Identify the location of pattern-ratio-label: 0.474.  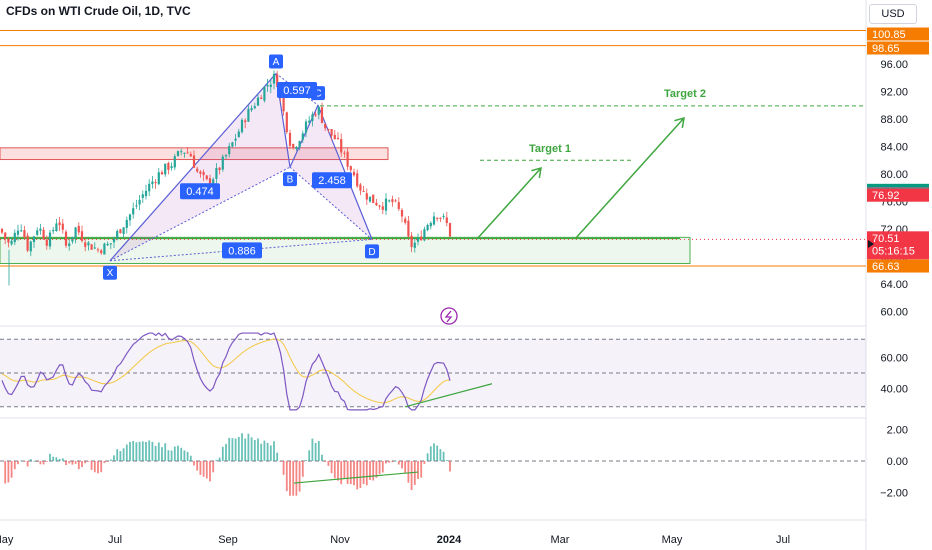
(200, 192).